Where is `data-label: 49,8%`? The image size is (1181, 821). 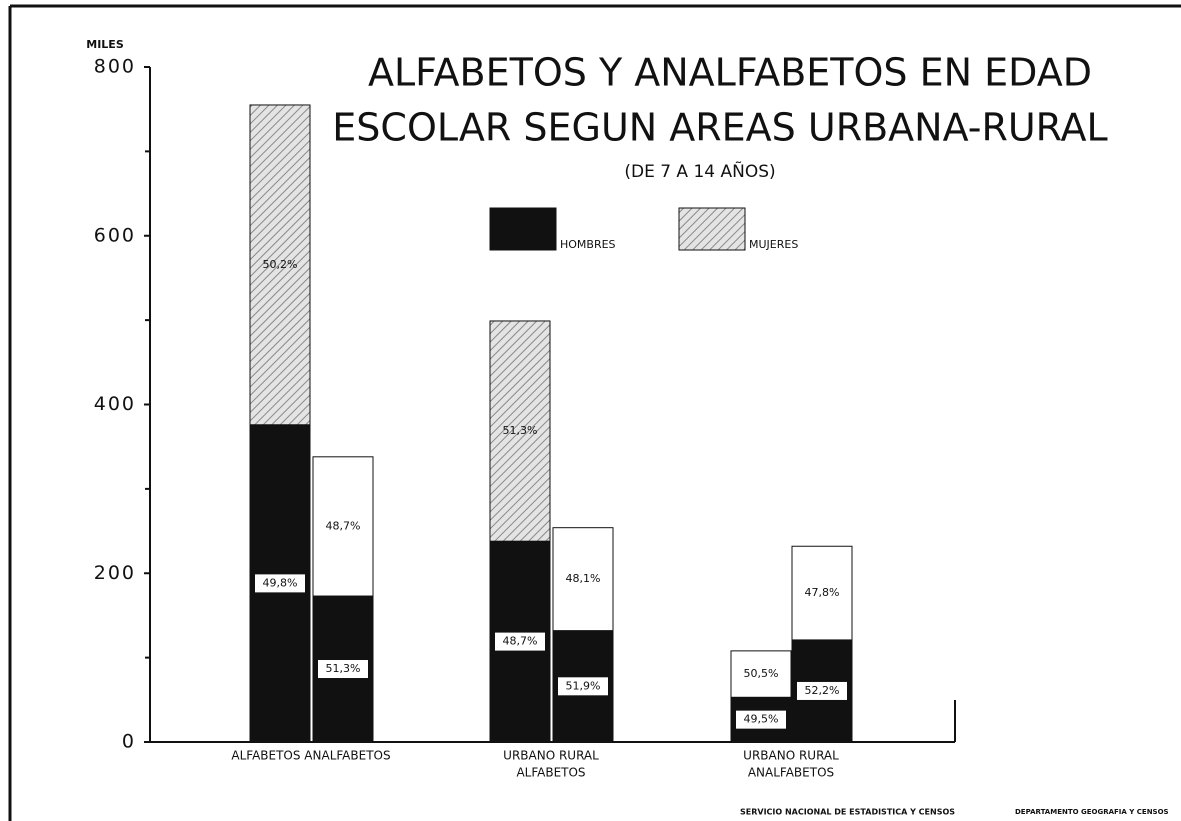
data-label: 49,8% is located at coordinates (280, 582).